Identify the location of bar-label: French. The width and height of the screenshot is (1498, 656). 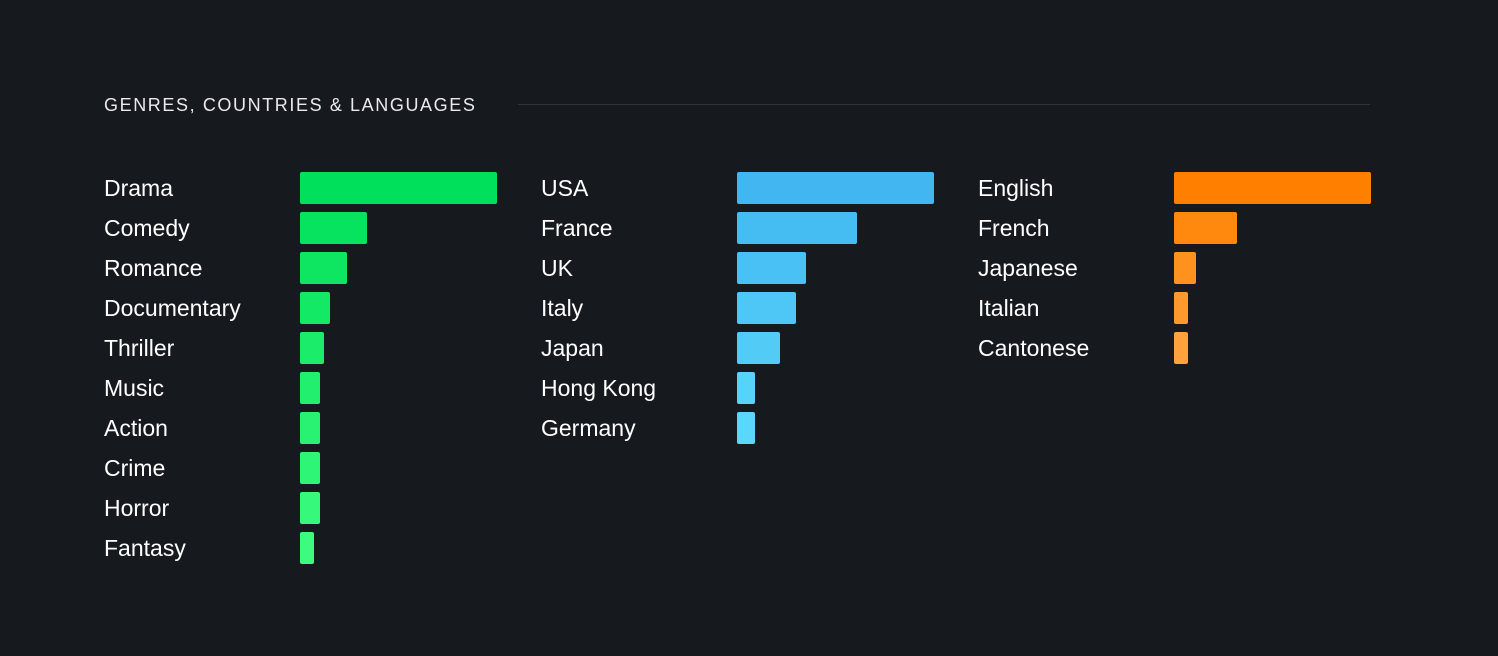
(1014, 228).